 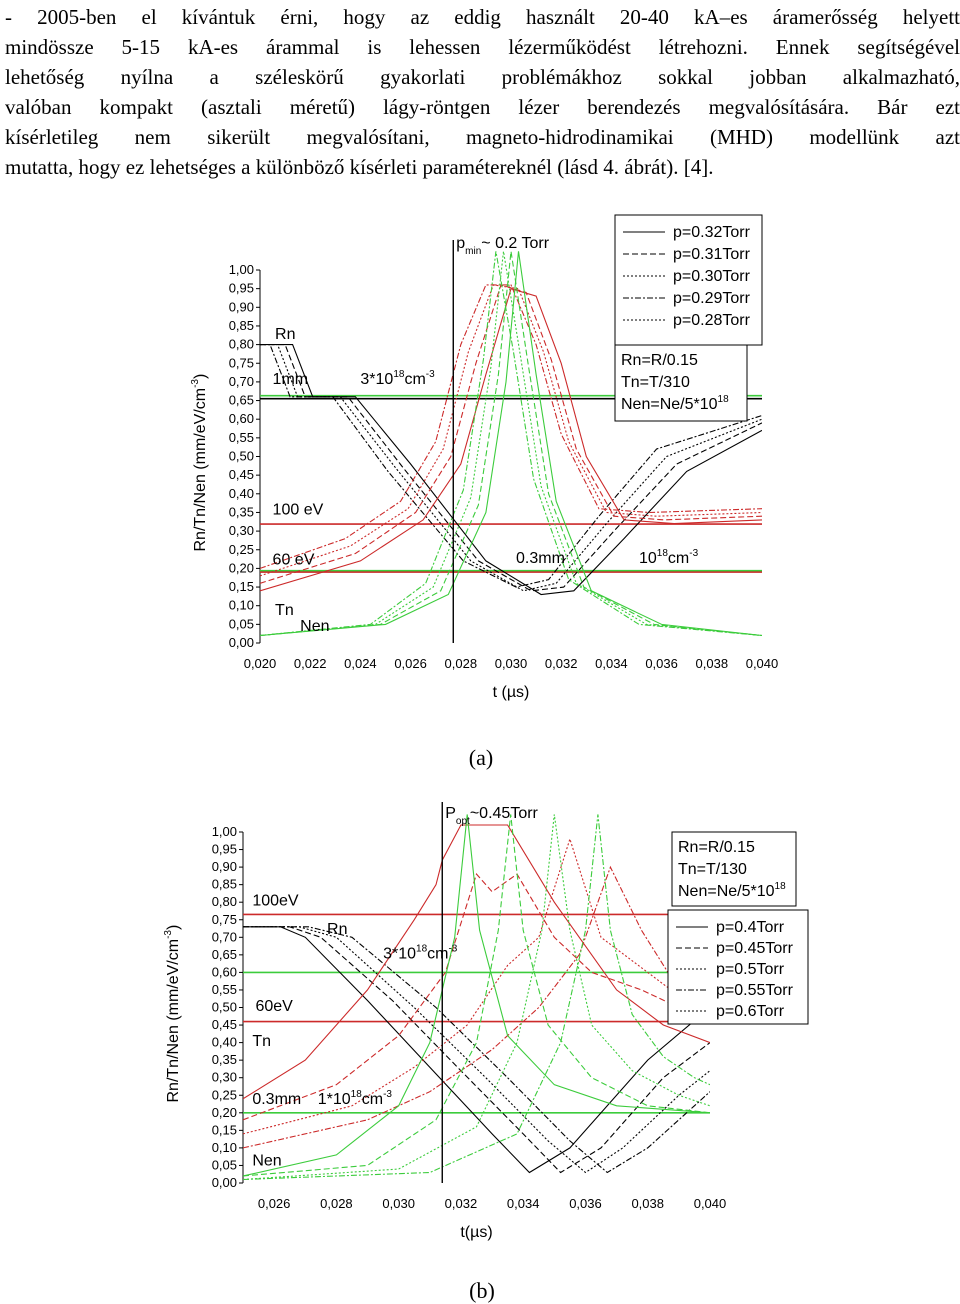 I want to click on y-tick-label: 0,70, so click(x=224, y=936).